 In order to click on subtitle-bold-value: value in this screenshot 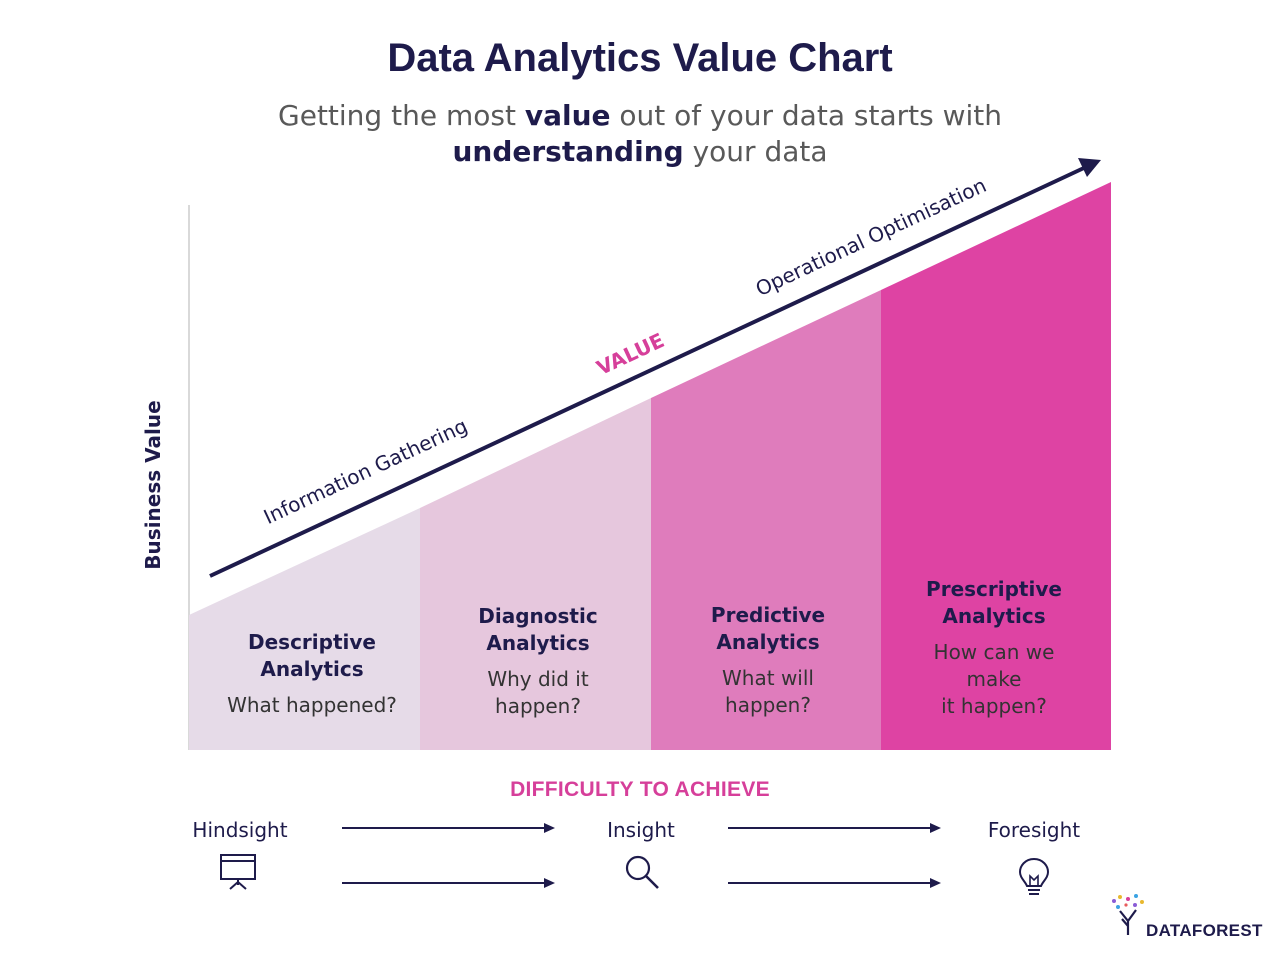, I will do `click(567, 115)`.